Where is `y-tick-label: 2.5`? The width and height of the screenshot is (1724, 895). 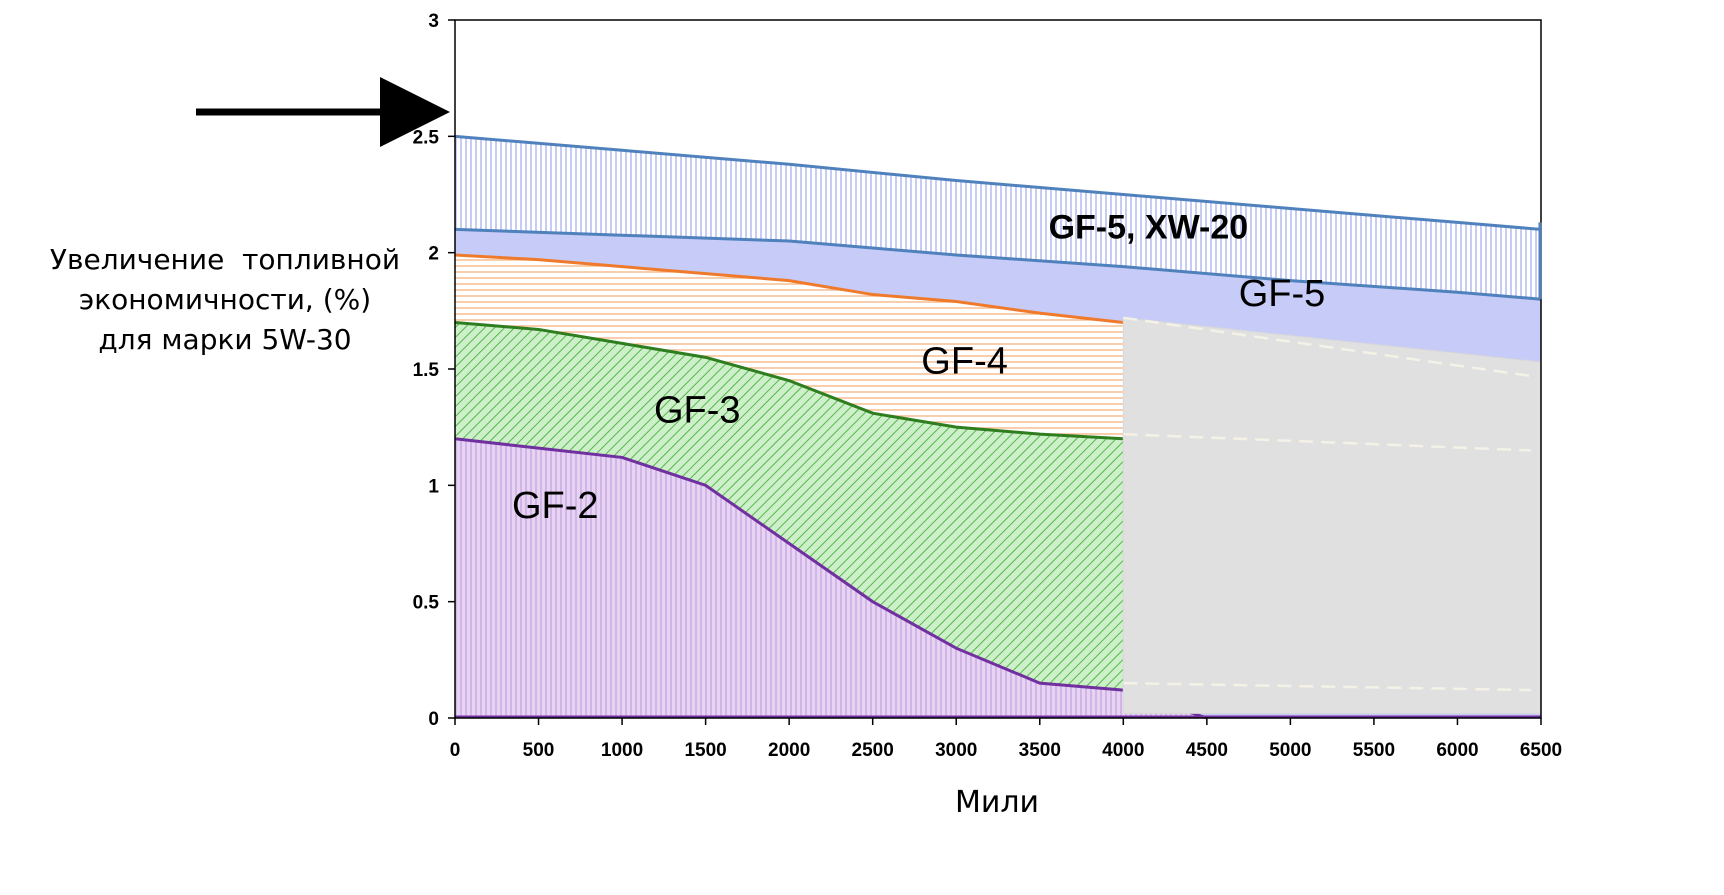 y-tick-label: 2.5 is located at coordinates (426, 137).